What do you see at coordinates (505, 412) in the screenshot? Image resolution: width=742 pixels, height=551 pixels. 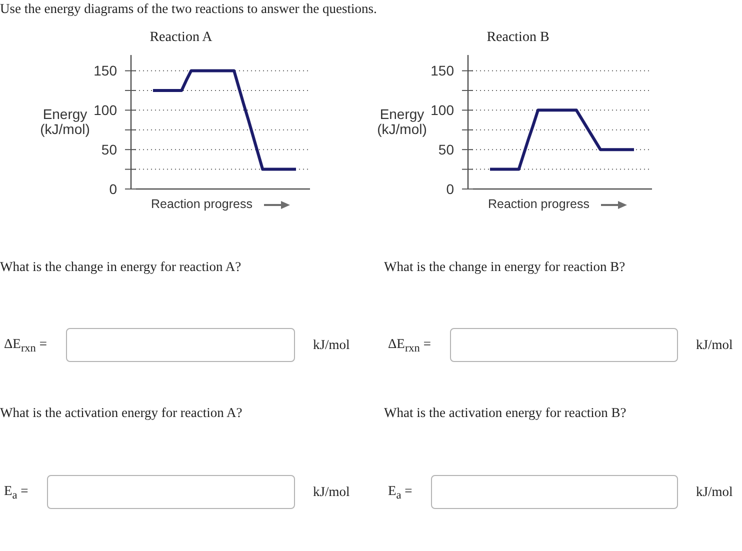 I see `text: What is the activation energy for reaction B?` at bounding box center [505, 412].